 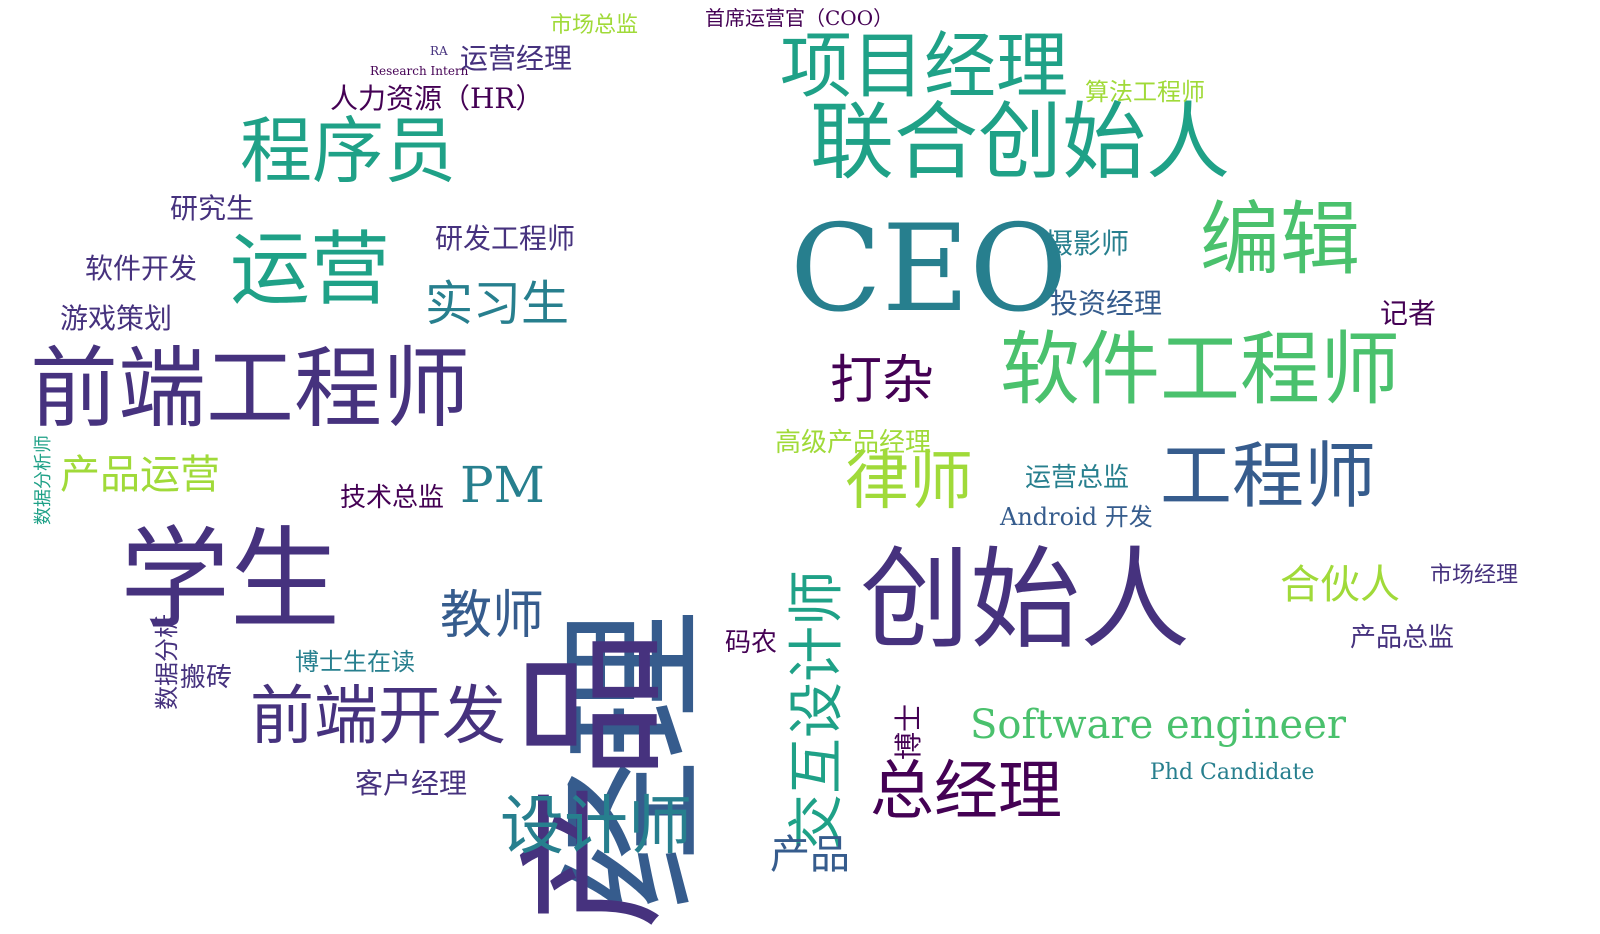 What do you see at coordinates (1020, 142) in the screenshot?
I see `word: 联合创始人` at bounding box center [1020, 142].